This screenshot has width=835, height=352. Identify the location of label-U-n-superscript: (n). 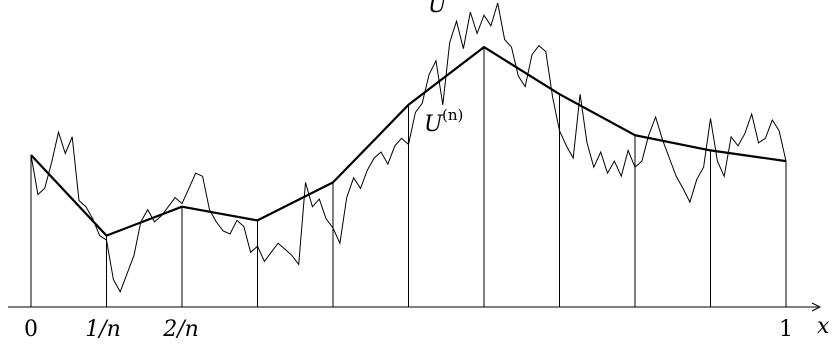
(452, 115).